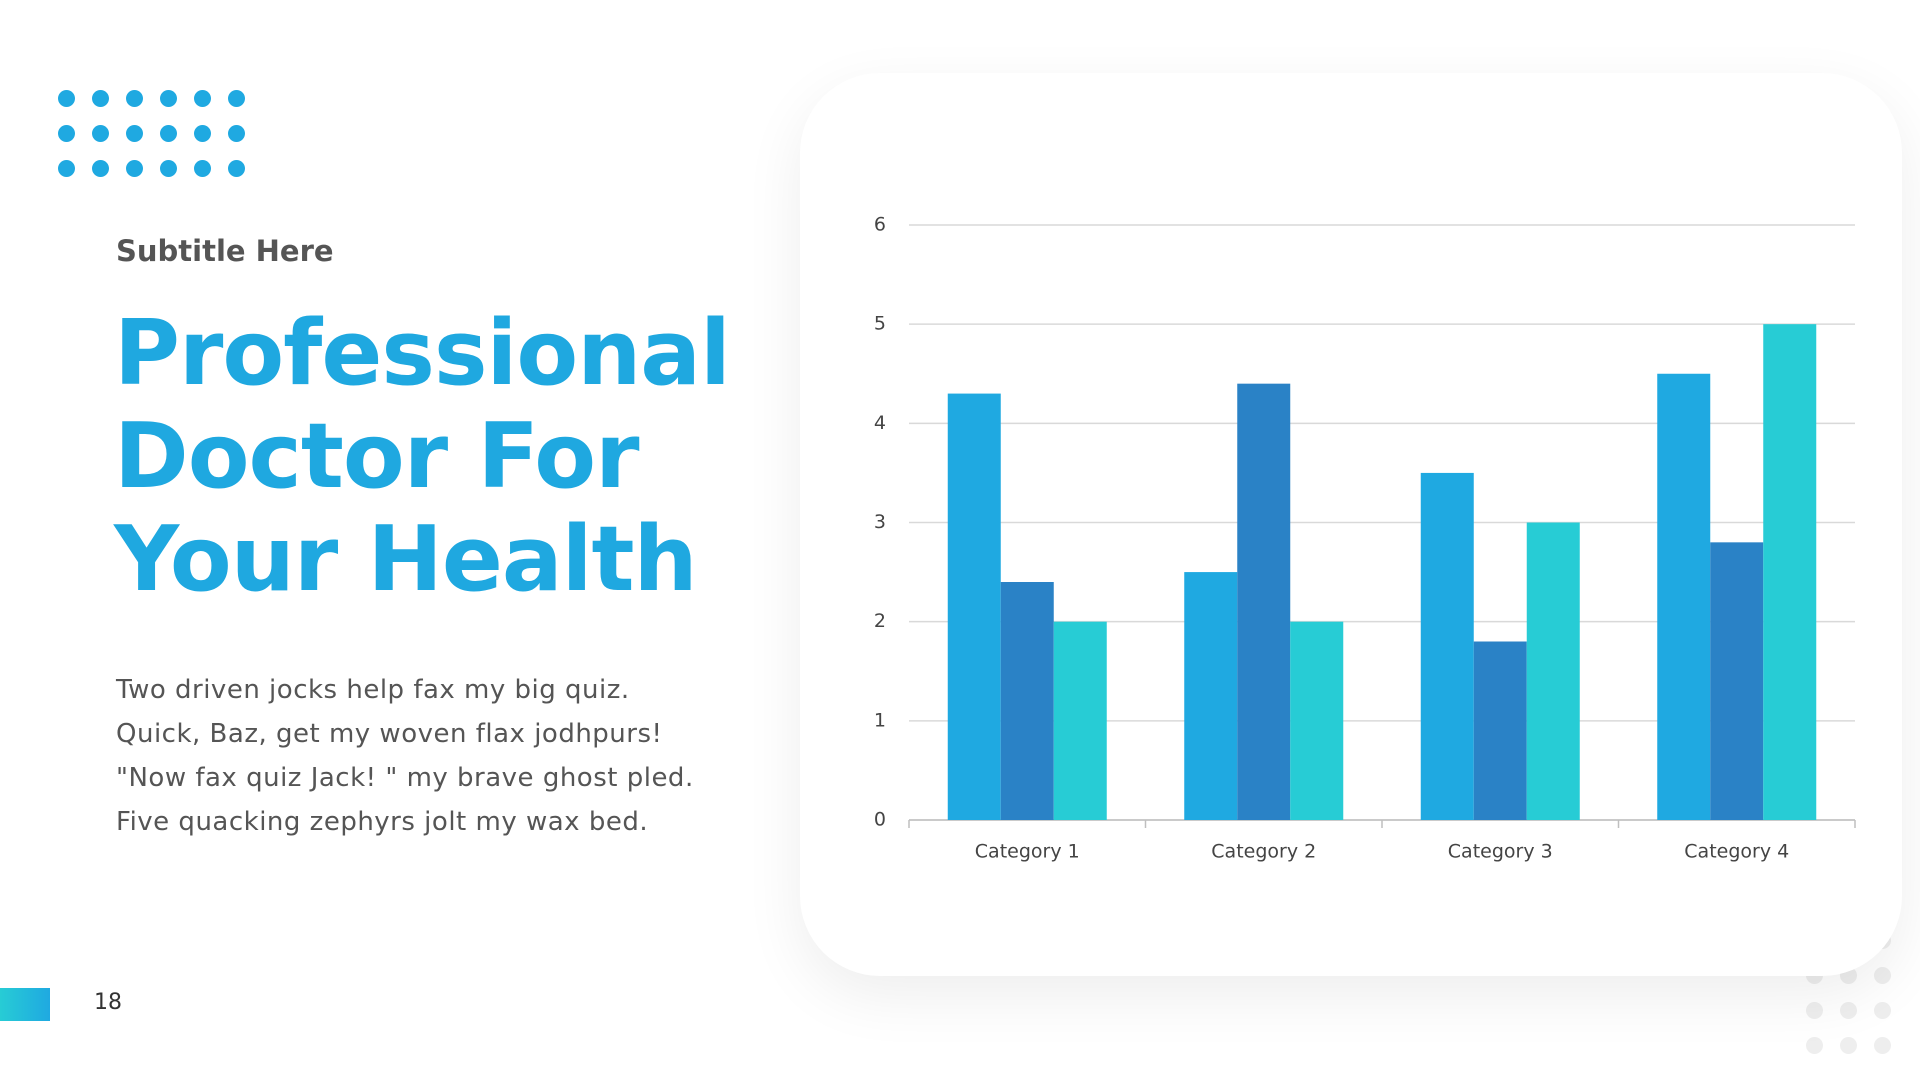 Image resolution: width=1920 pixels, height=1080 pixels. Describe the element at coordinates (1027, 852) in the screenshot. I see `x-tick-label: Category 1` at that location.